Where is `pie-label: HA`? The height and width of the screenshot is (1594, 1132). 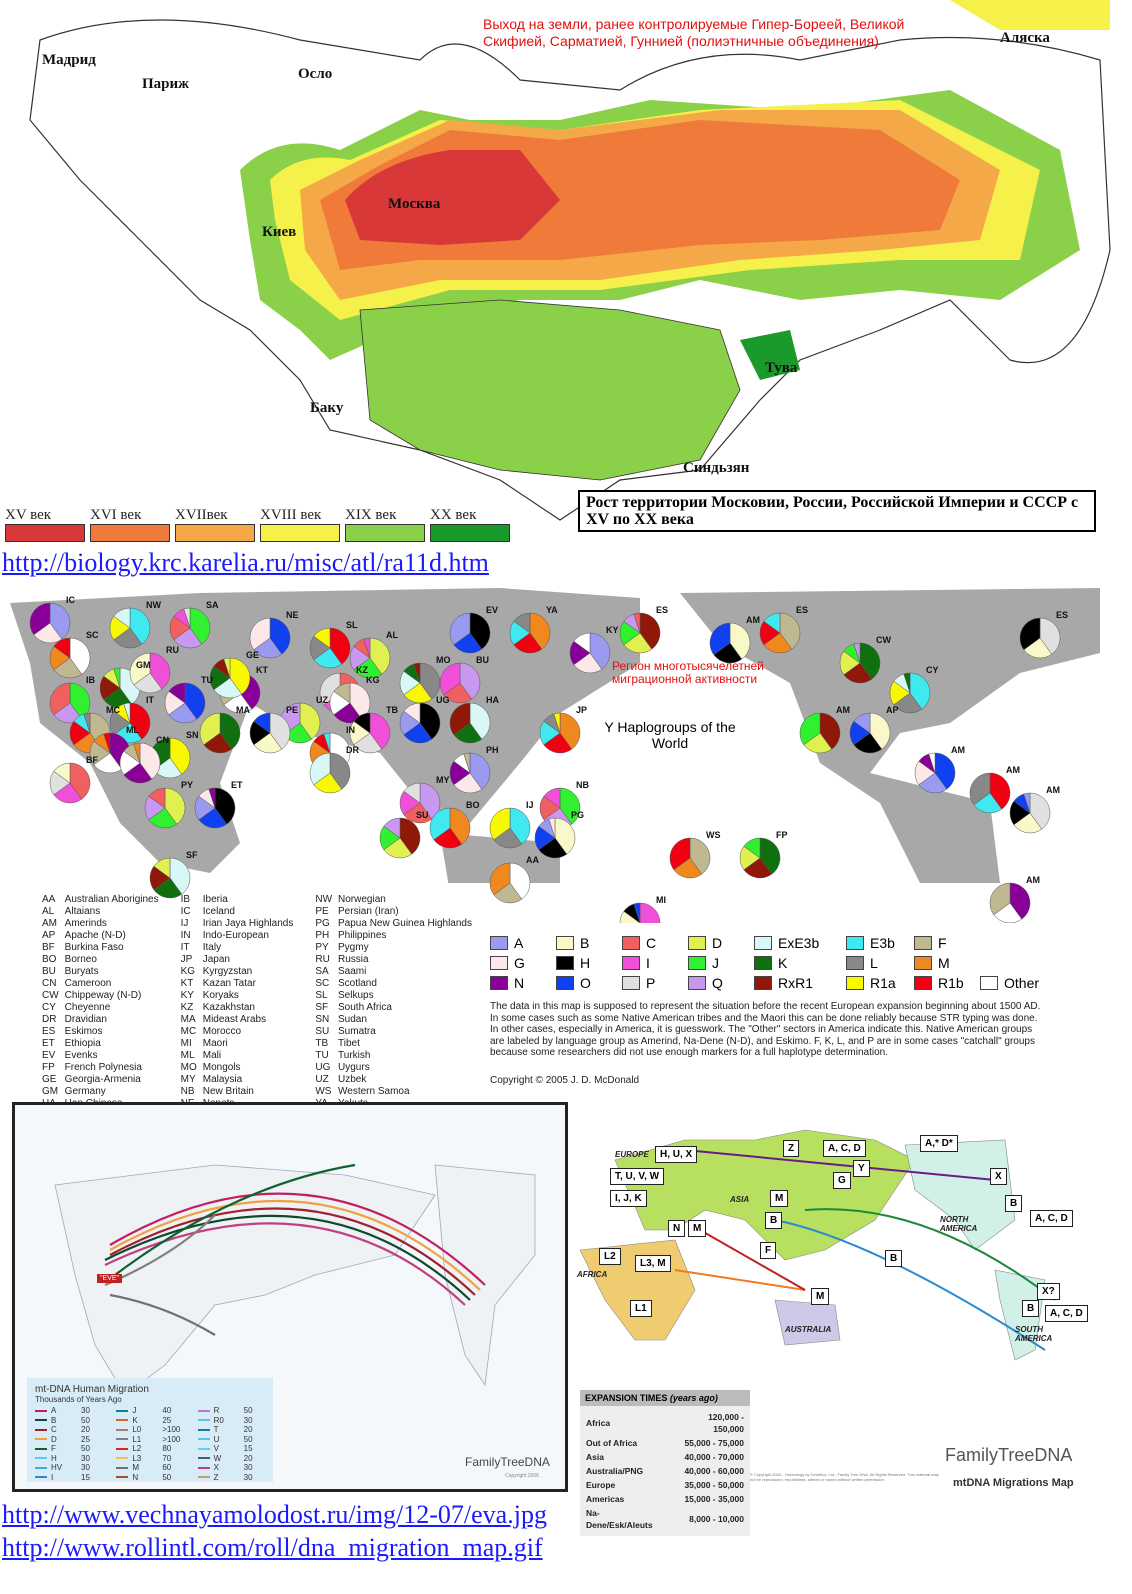
pie-label: HA is located at coordinates (492, 700).